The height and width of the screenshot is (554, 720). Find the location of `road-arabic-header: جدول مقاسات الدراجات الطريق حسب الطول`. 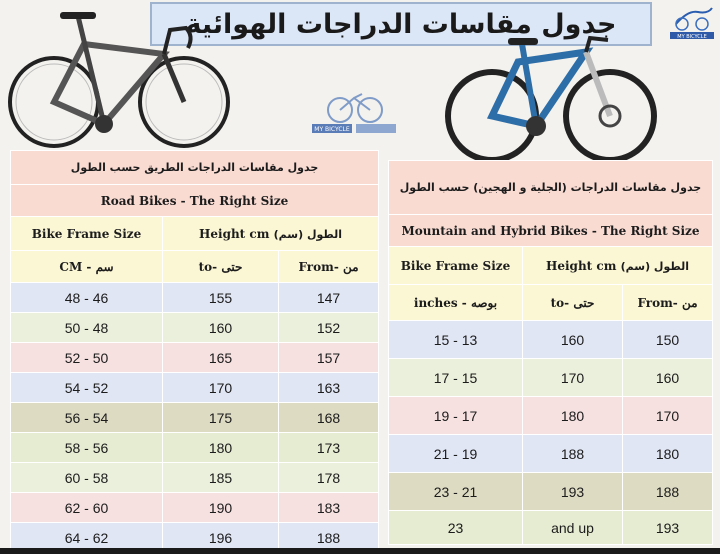

road-arabic-header: جدول مقاسات الدراجات الطريق حسب الطول is located at coordinates (194, 167).